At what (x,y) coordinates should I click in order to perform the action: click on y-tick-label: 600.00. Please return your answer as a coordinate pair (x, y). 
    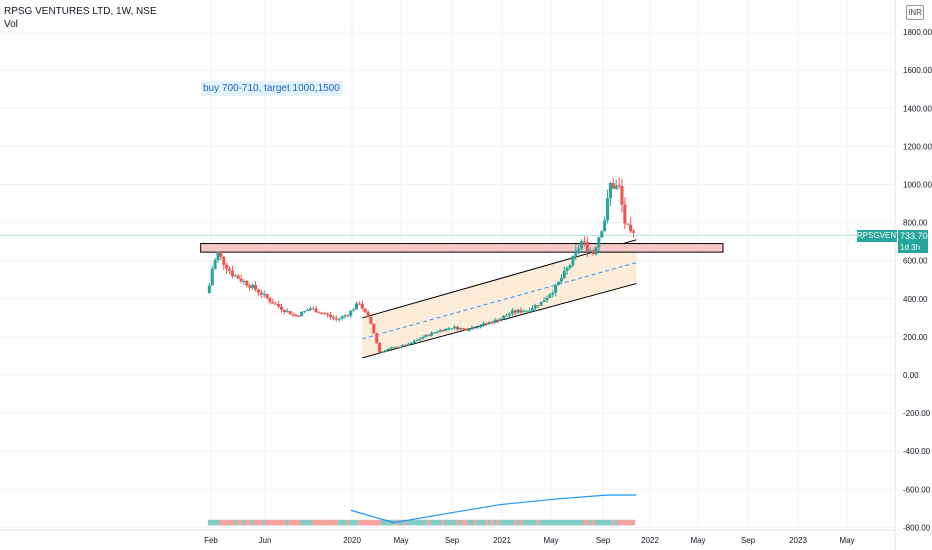
    Looking at the image, I should click on (915, 261).